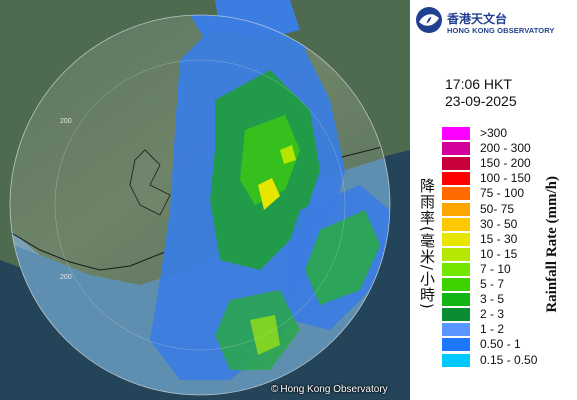 Image resolution: width=577 pixels, height=400 pixels. I want to click on rain-core-lime, so click(288, 154).